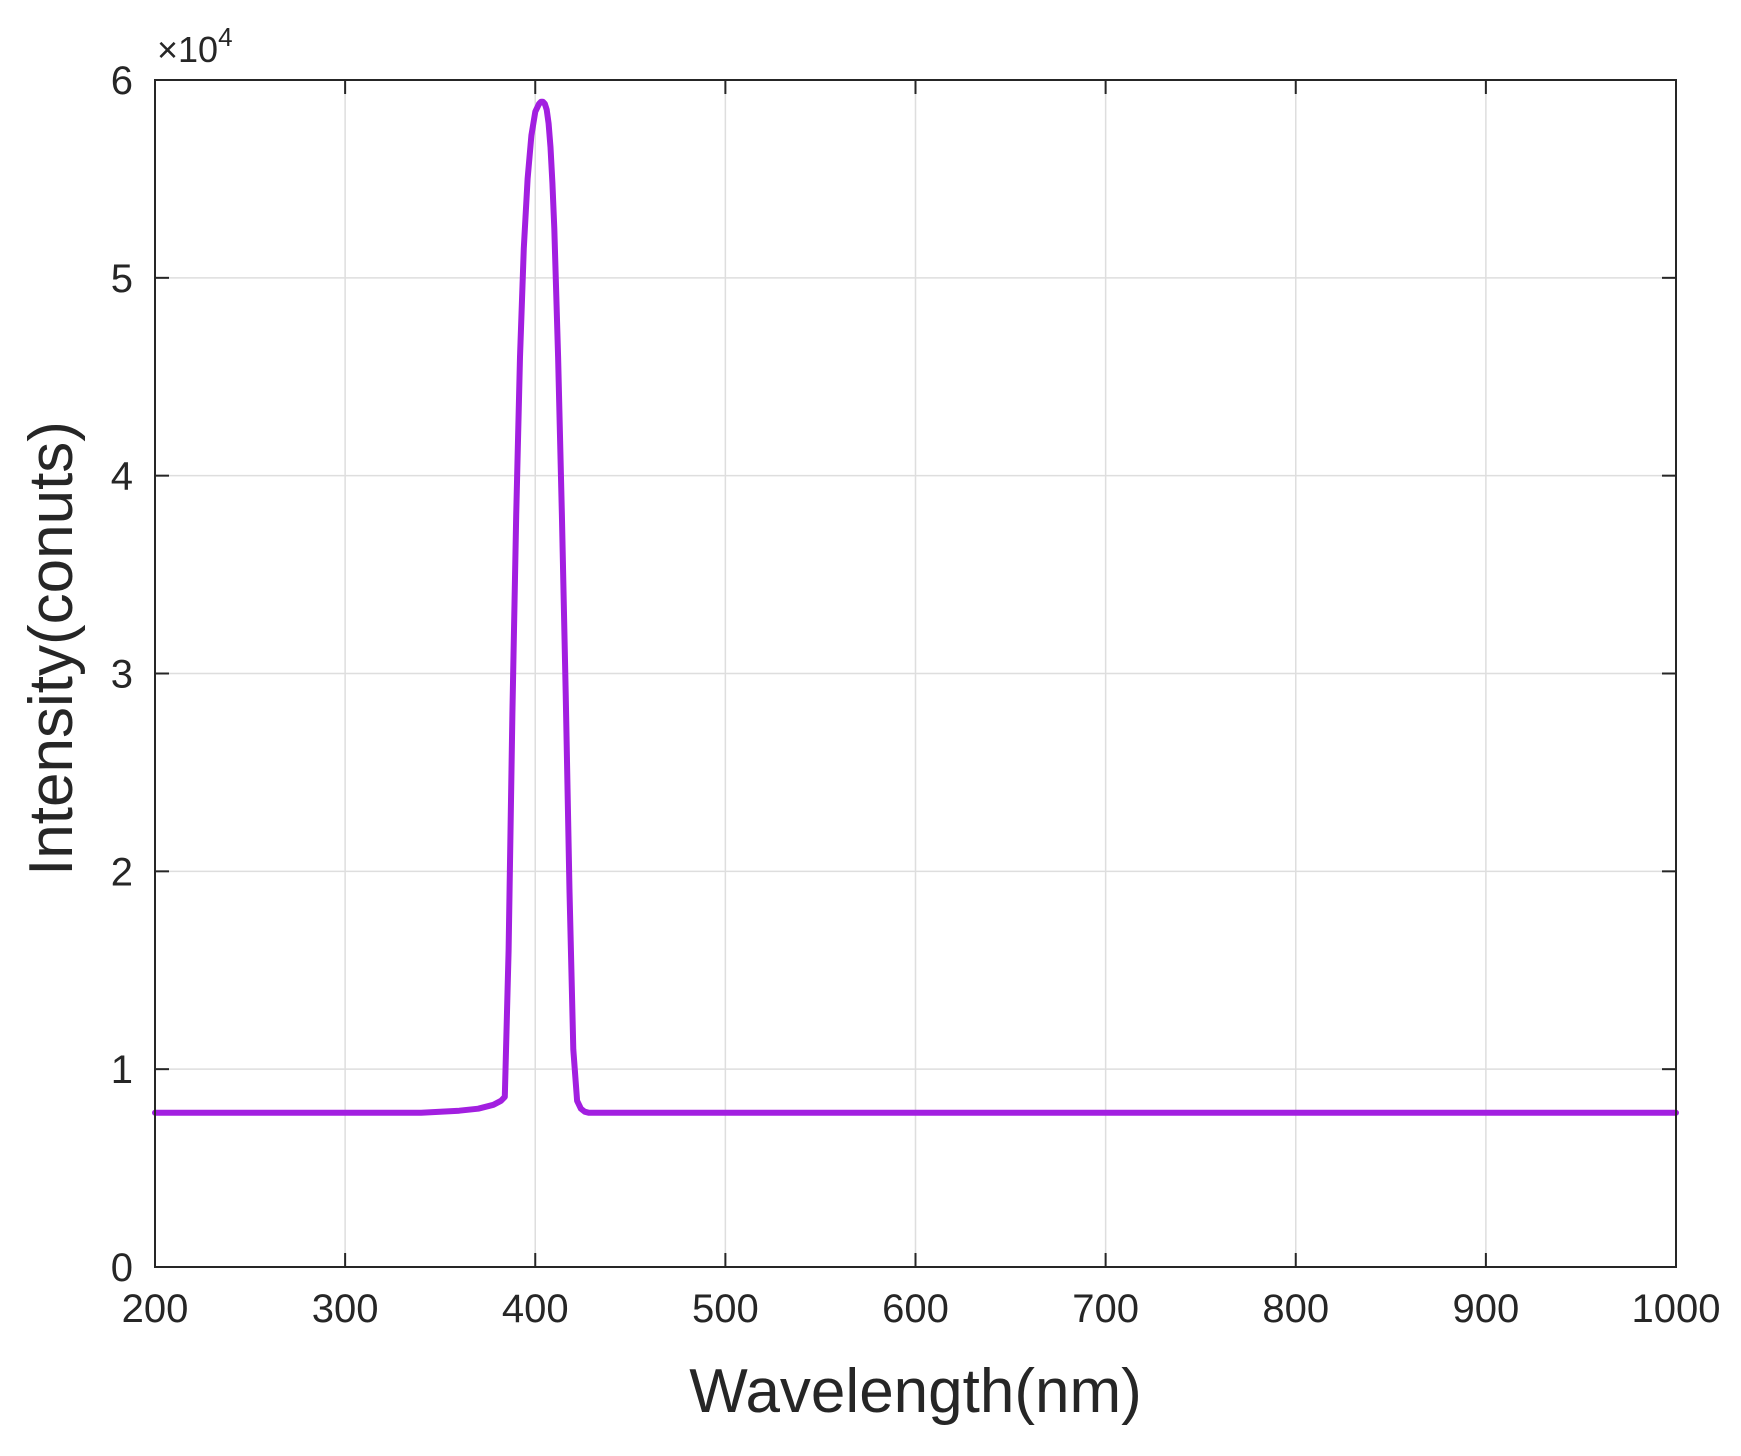 The width and height of the screenshot is (1741, 1456). I want to click on y-tick-label: 3, so click(122, 675).